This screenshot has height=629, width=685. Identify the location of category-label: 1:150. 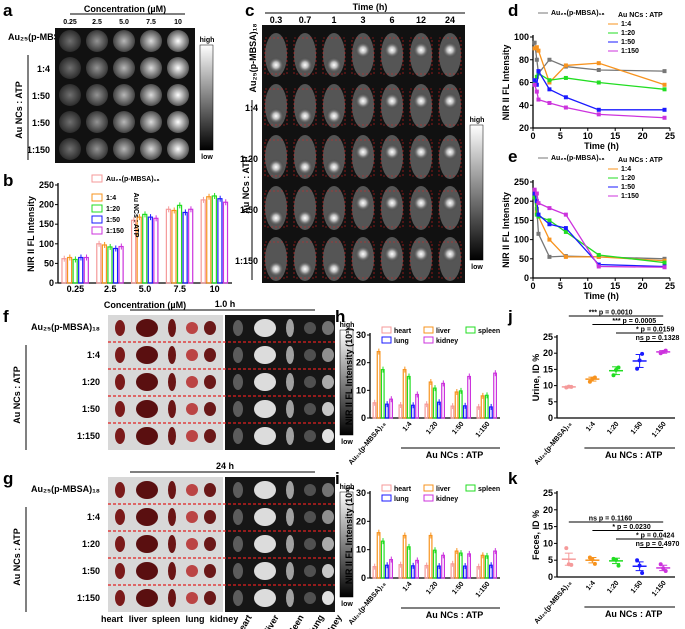
(483, 430).